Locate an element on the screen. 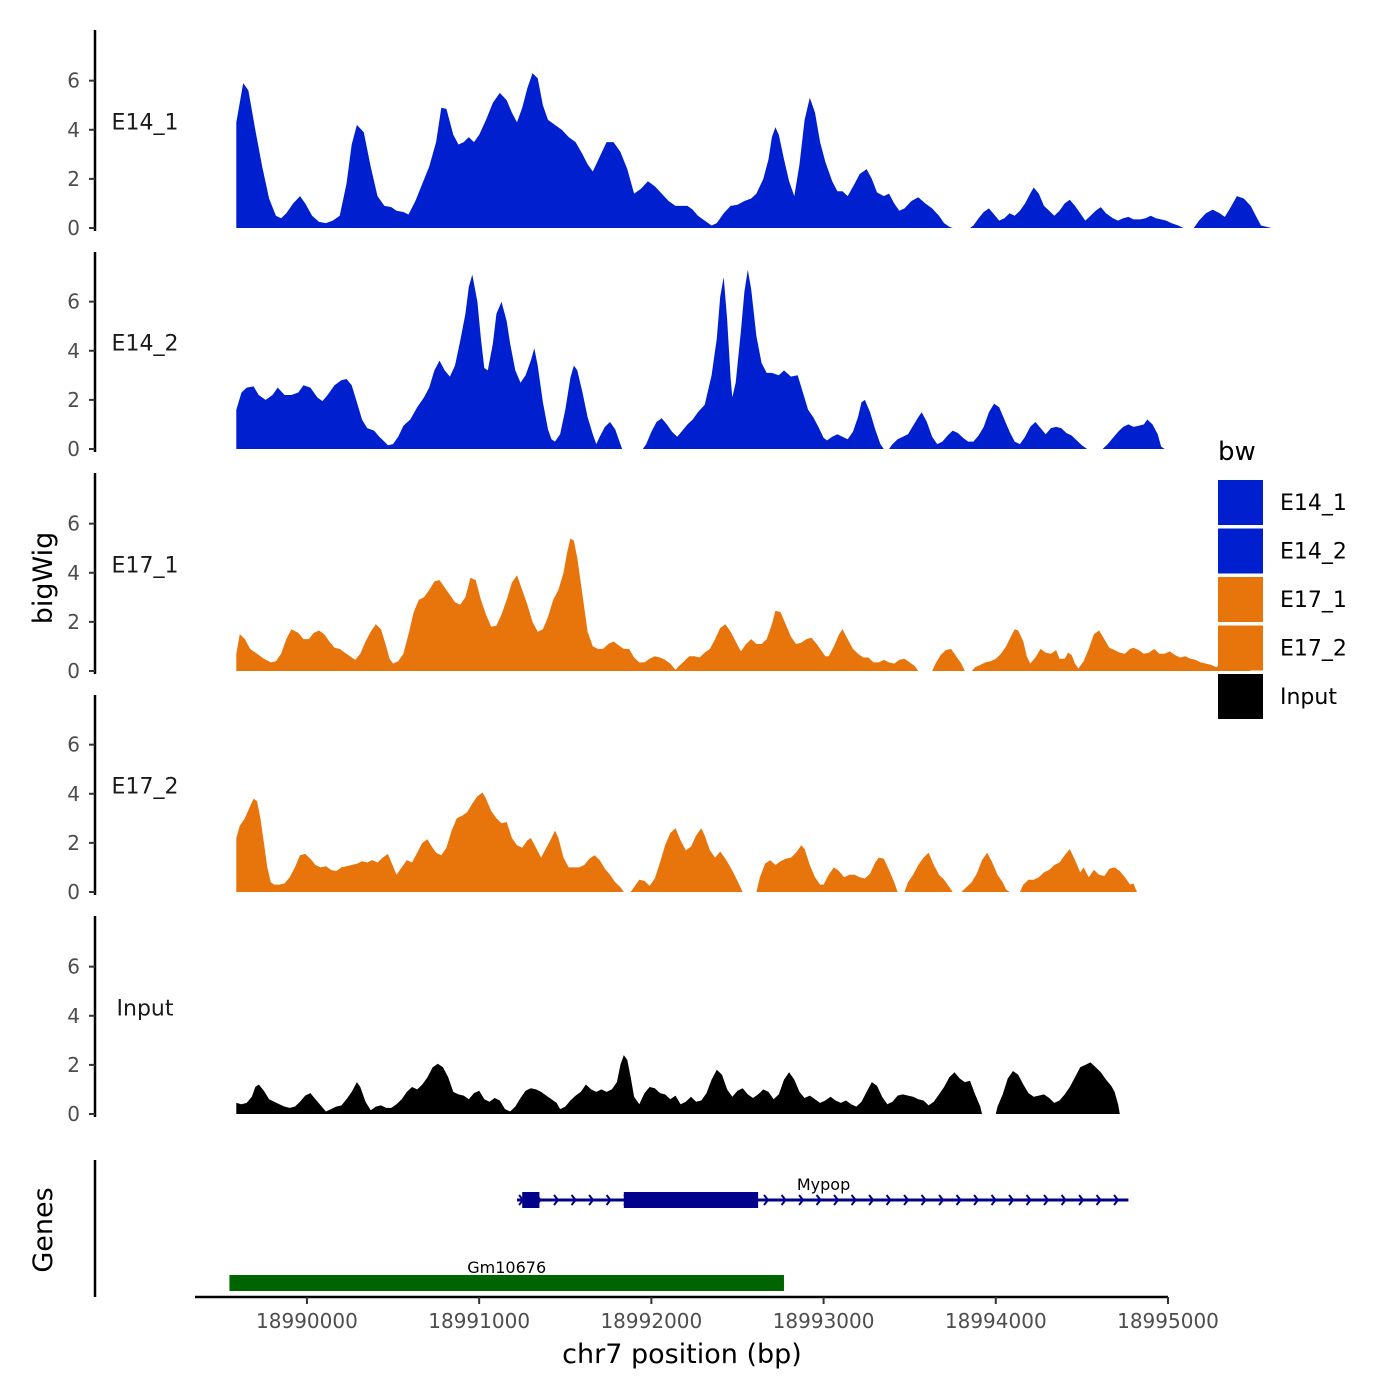 The height and width of the screenshot is (1400, 1400). legend-item-E17_2: E17_2 is located at coordinates (1282, 648).